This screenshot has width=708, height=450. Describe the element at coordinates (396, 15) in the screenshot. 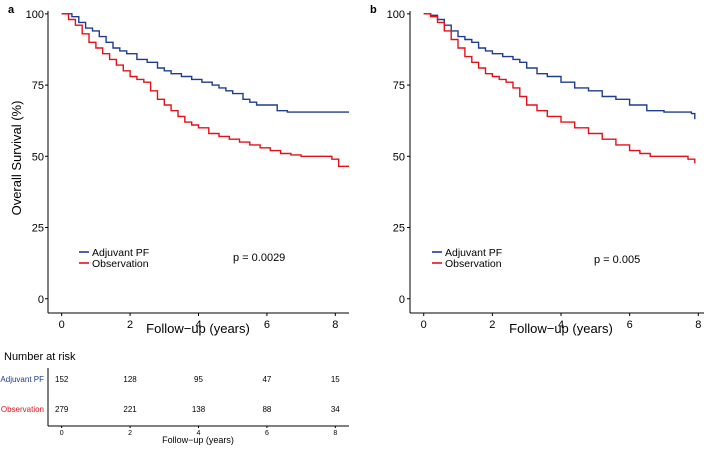

I see `panel-b-y-tick-label: 100` at that location.